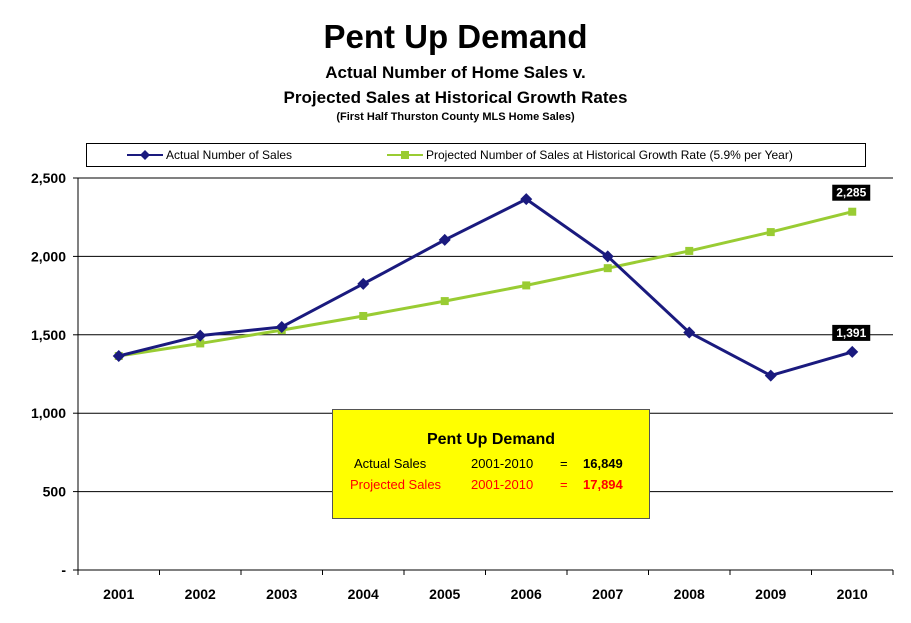 The image size is (911, 623). I want to click on end-label-box-projected, so click(851, 192).